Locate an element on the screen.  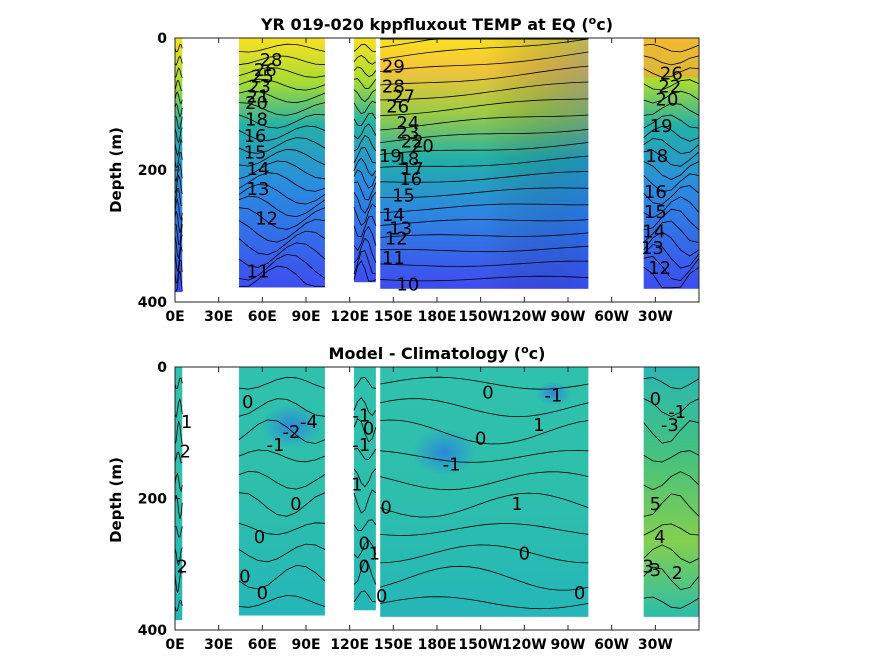
contour-label: -2 is located at coordinates (291, 432).